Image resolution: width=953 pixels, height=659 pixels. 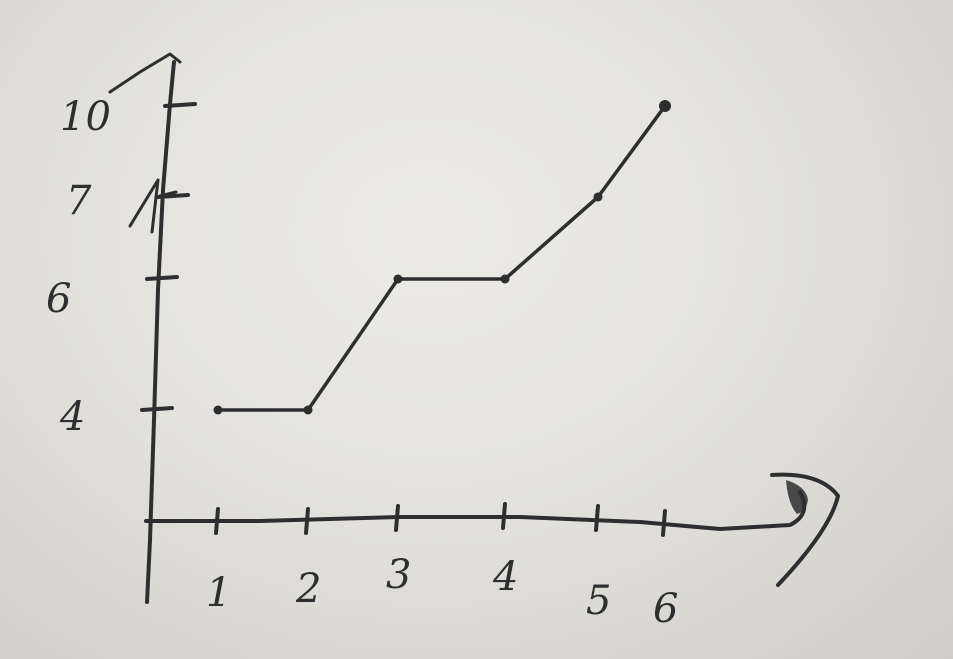 What do you see at coordinates (72, 417) in the screenshot?
I see `y-tick-label-4: 4` at bounding box center [72, 417].